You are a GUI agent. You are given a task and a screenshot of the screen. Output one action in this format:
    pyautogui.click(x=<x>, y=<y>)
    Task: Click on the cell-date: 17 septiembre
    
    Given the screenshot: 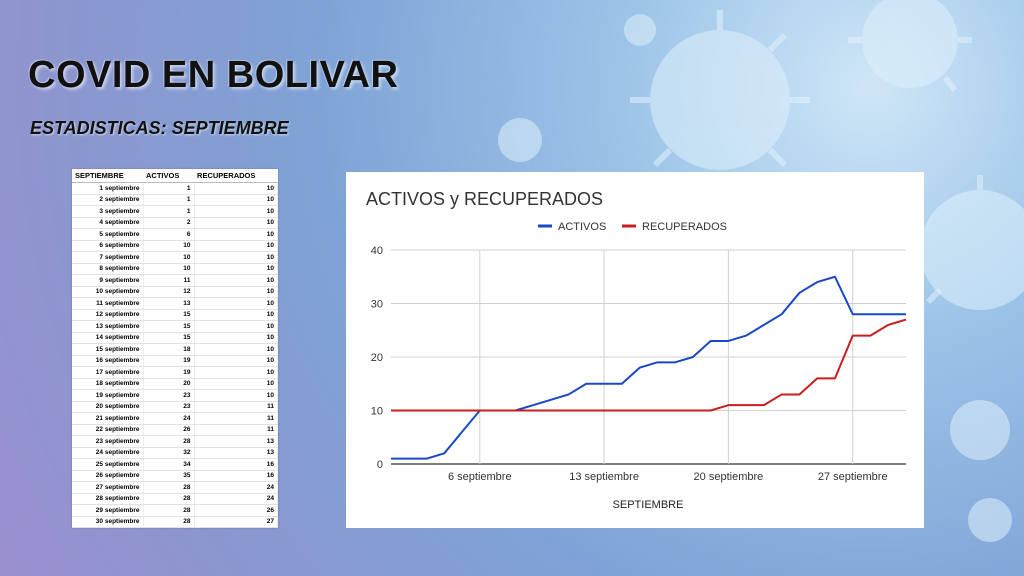 What is the action you would take?
    pyautogui.click(x=108, y=372)
    